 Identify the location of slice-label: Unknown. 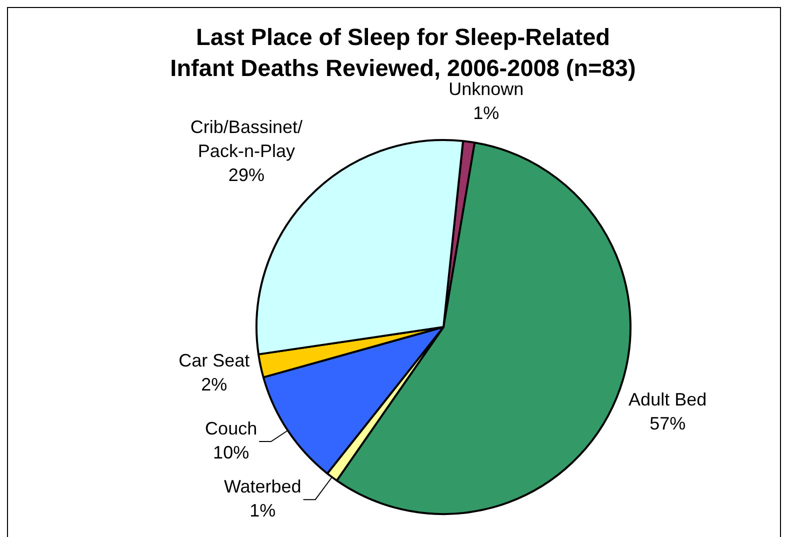
(486, 89).